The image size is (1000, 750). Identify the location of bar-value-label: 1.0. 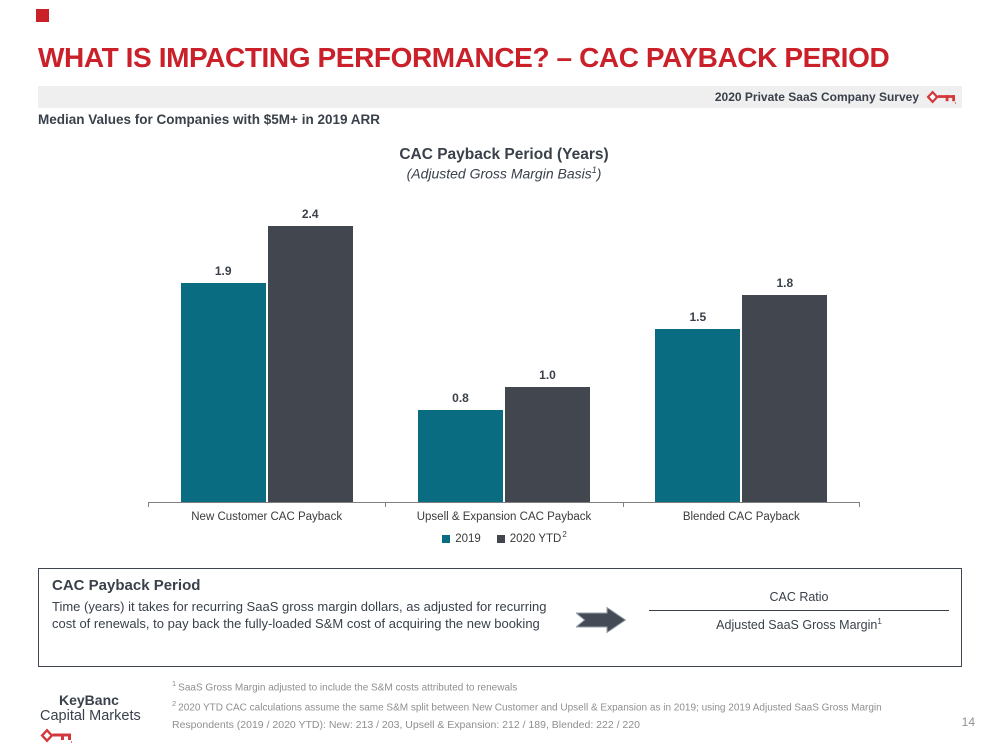
(547, 375).